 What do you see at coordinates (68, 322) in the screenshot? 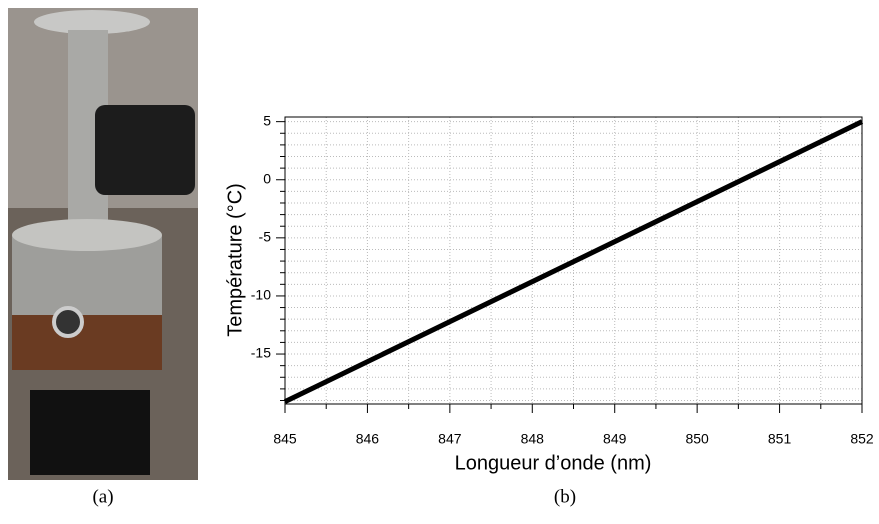
I see `photo-window` at bounding box center [68, 322].